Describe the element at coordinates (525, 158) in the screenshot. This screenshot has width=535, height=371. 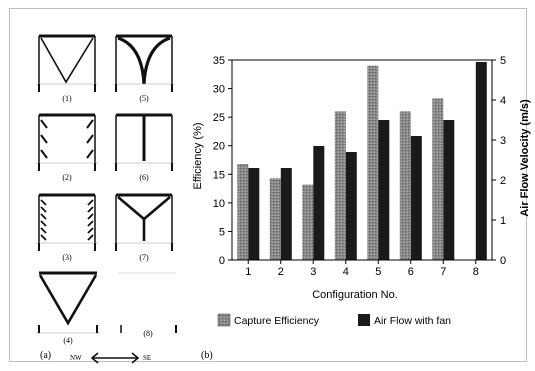
I see `y2-axis-title: Air Flow Velocity (m/s)` at that location.